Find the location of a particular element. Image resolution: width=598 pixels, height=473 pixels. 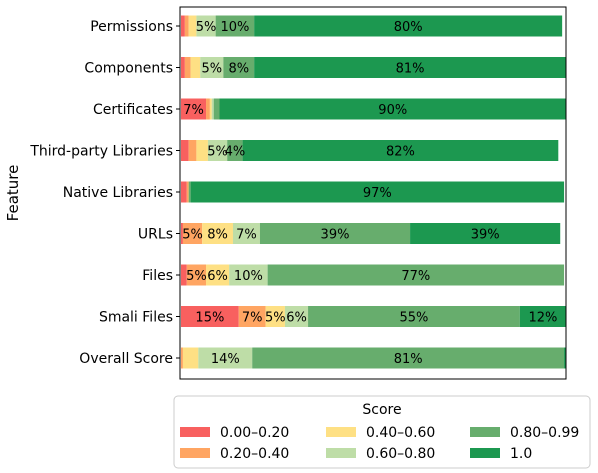

legend-label: 0.40–0.60 is located at coordinates (400, 433).